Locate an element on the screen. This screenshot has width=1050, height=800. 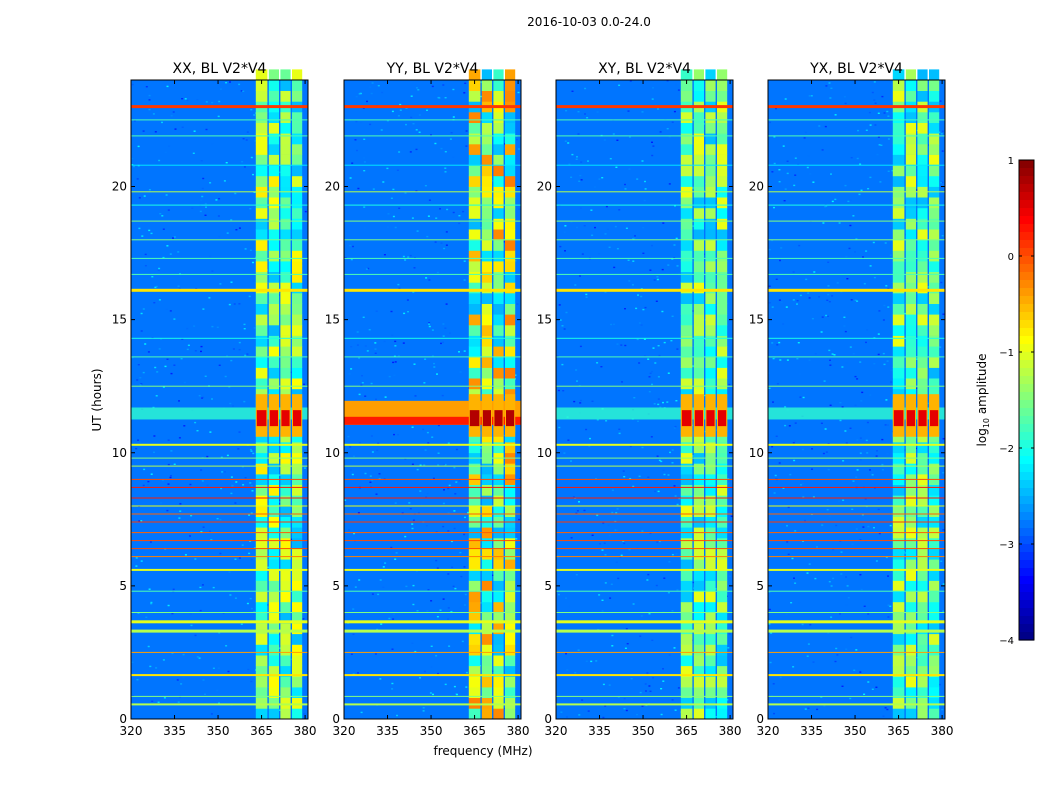
y-tick-label: 20 is located at coordinates (544, 187).